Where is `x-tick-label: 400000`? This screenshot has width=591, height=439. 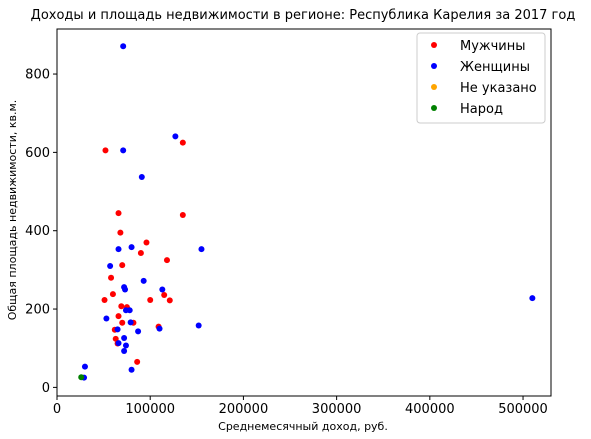 x-tick-label: 400000 is located at coordinates (430, 409).